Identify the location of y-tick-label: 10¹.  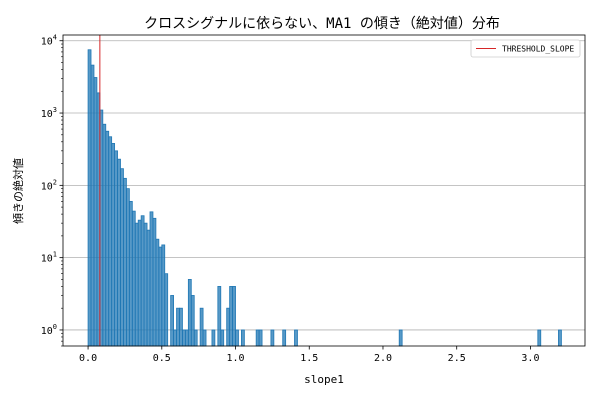
(49, 258).